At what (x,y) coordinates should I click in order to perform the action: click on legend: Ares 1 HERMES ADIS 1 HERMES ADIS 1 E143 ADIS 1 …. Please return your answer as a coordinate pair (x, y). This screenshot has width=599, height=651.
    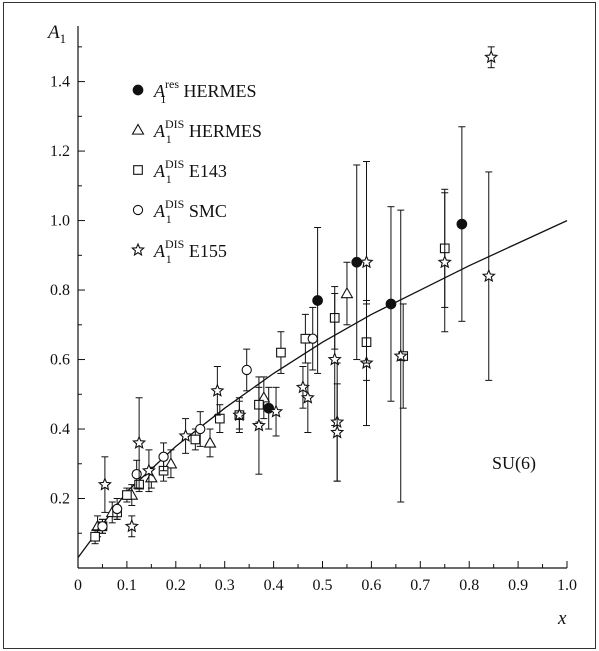
    Looking at the image, I should click on (196, 171).